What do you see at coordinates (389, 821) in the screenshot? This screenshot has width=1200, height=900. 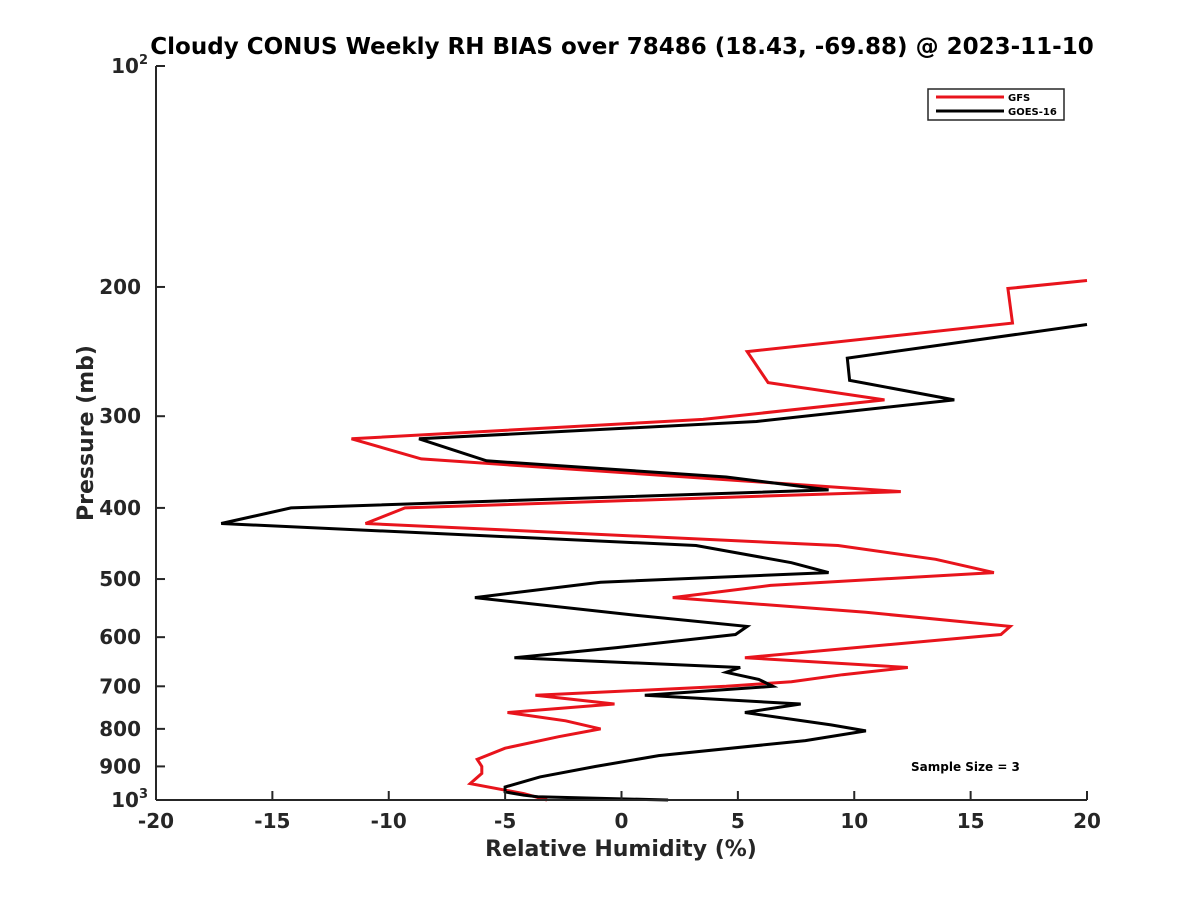 I see `x-tick-label: -10` at bounding box center [389, 821].